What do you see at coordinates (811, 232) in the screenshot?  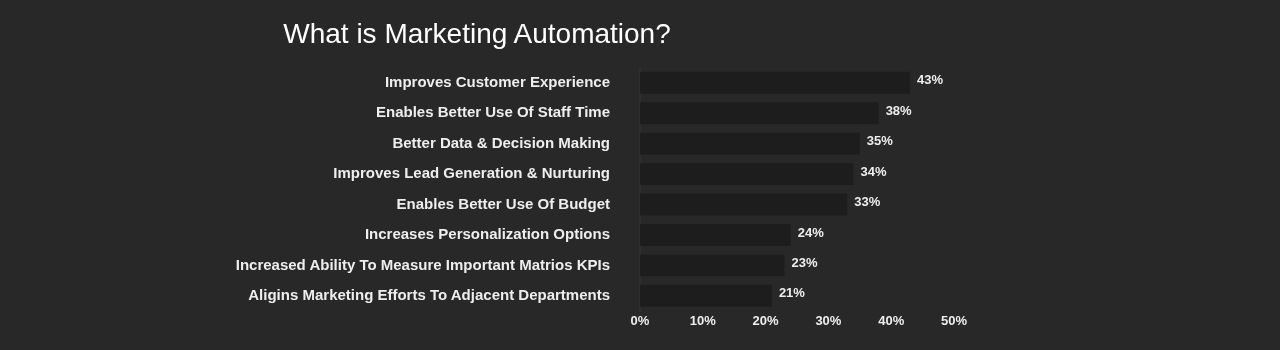 I see `data-label: 24%` at bounding box center [811, 232].